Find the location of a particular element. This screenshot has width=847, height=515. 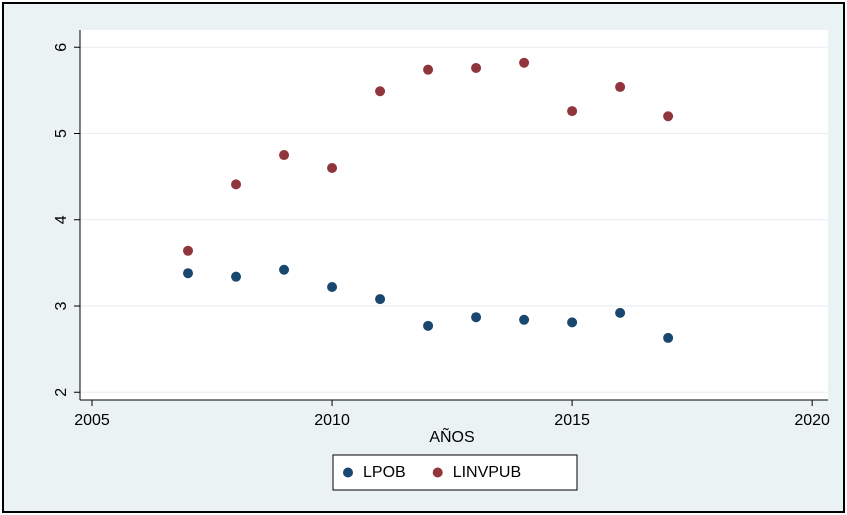

y-tick-label: 4 is located at coordinates (61, 219).